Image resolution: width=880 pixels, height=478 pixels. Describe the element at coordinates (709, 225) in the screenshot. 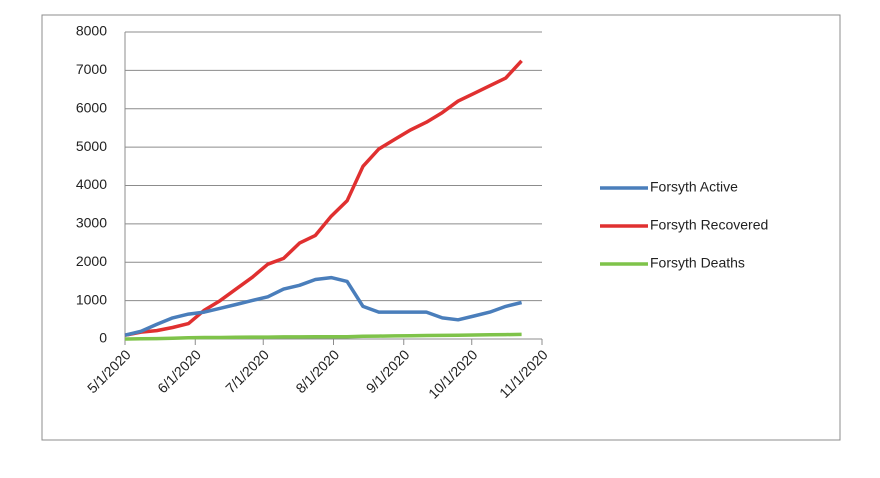

I see `legend-label: Forsyth Recovered` at that location.